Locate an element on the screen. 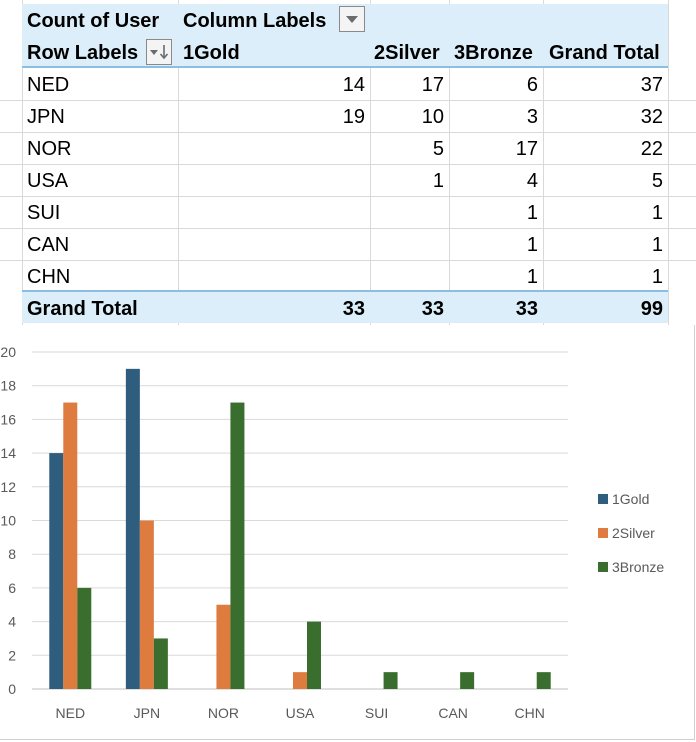 The image size is (696, 742). column-labels-header: Column Labels is located at coordinates (255, 21).